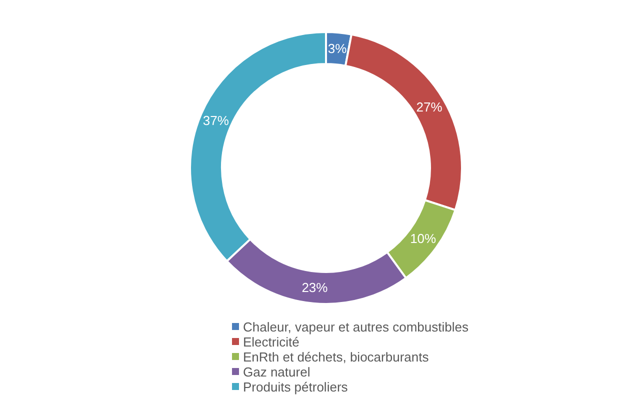 The image size is (639, 418). Describe the element at coordinates (315, 288) in the screenshot. I see `data-label: 23%` at that location.